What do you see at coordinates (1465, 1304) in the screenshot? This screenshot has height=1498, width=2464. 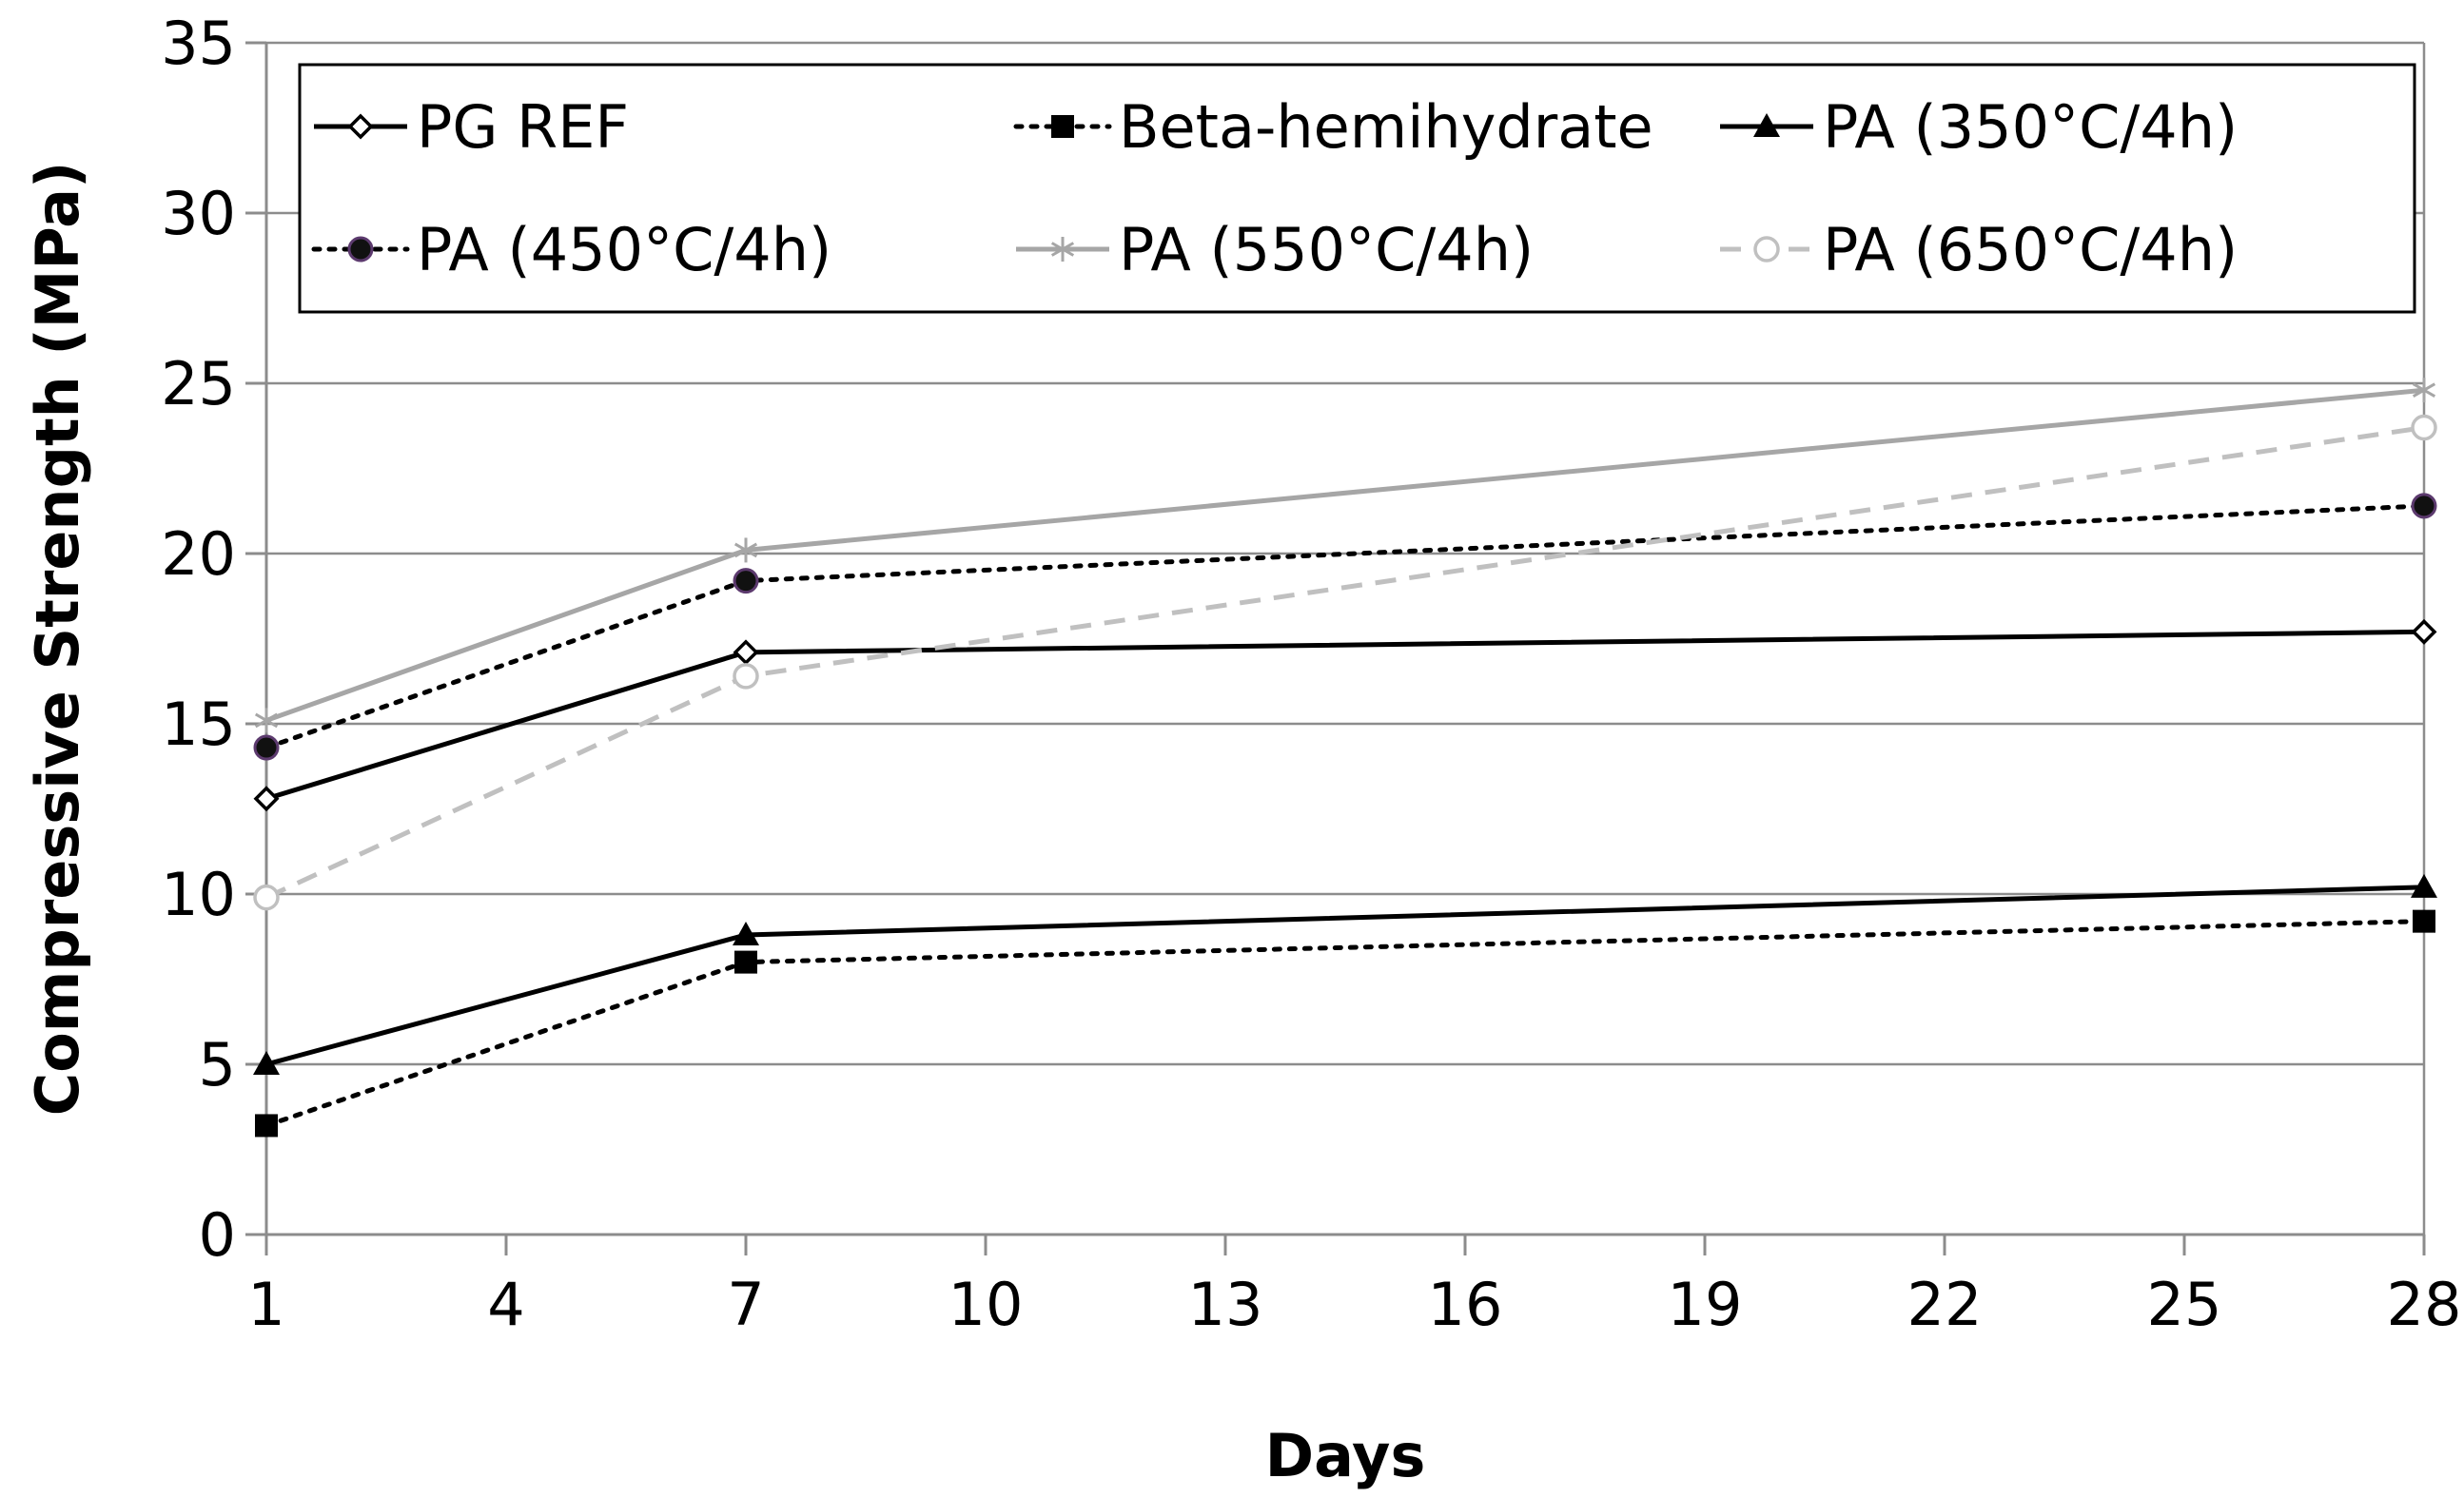 I see `x-tick-label: 16` at bounding box center [1465, 1304].